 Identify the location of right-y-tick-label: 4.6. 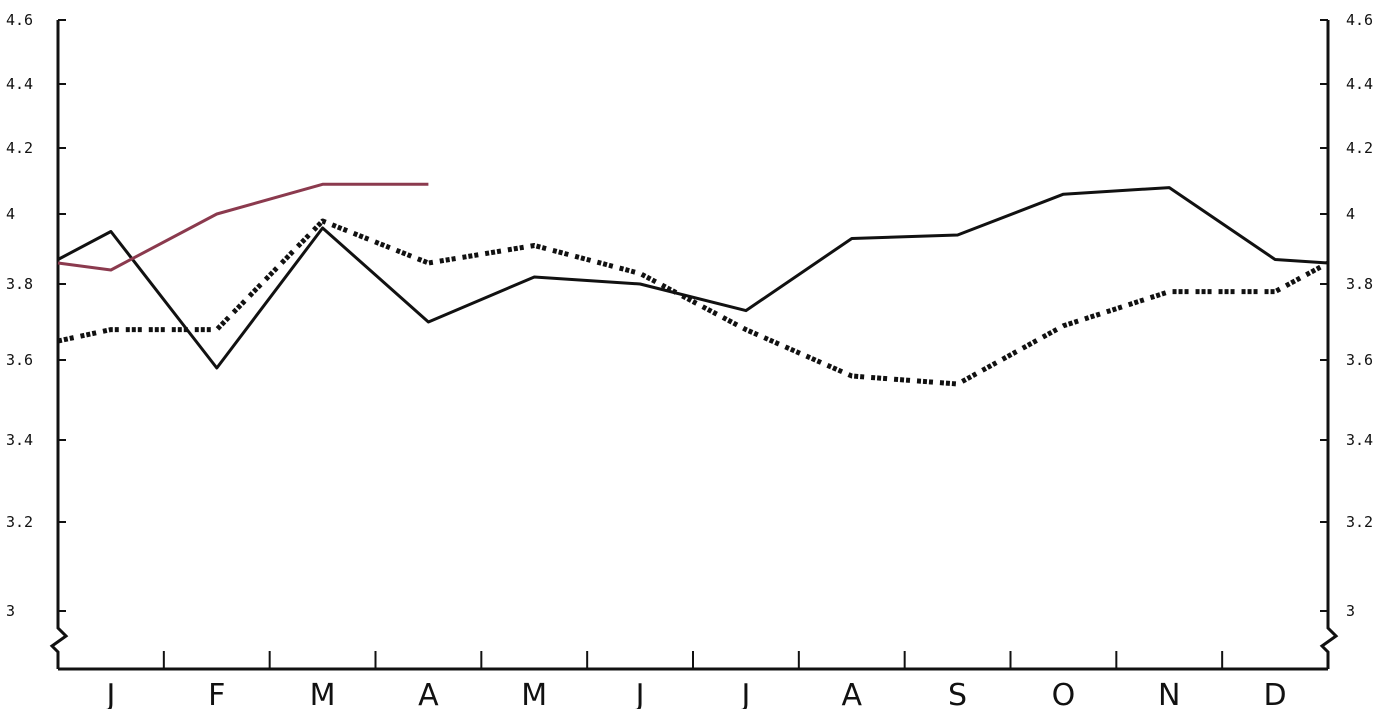
(1359, 20).